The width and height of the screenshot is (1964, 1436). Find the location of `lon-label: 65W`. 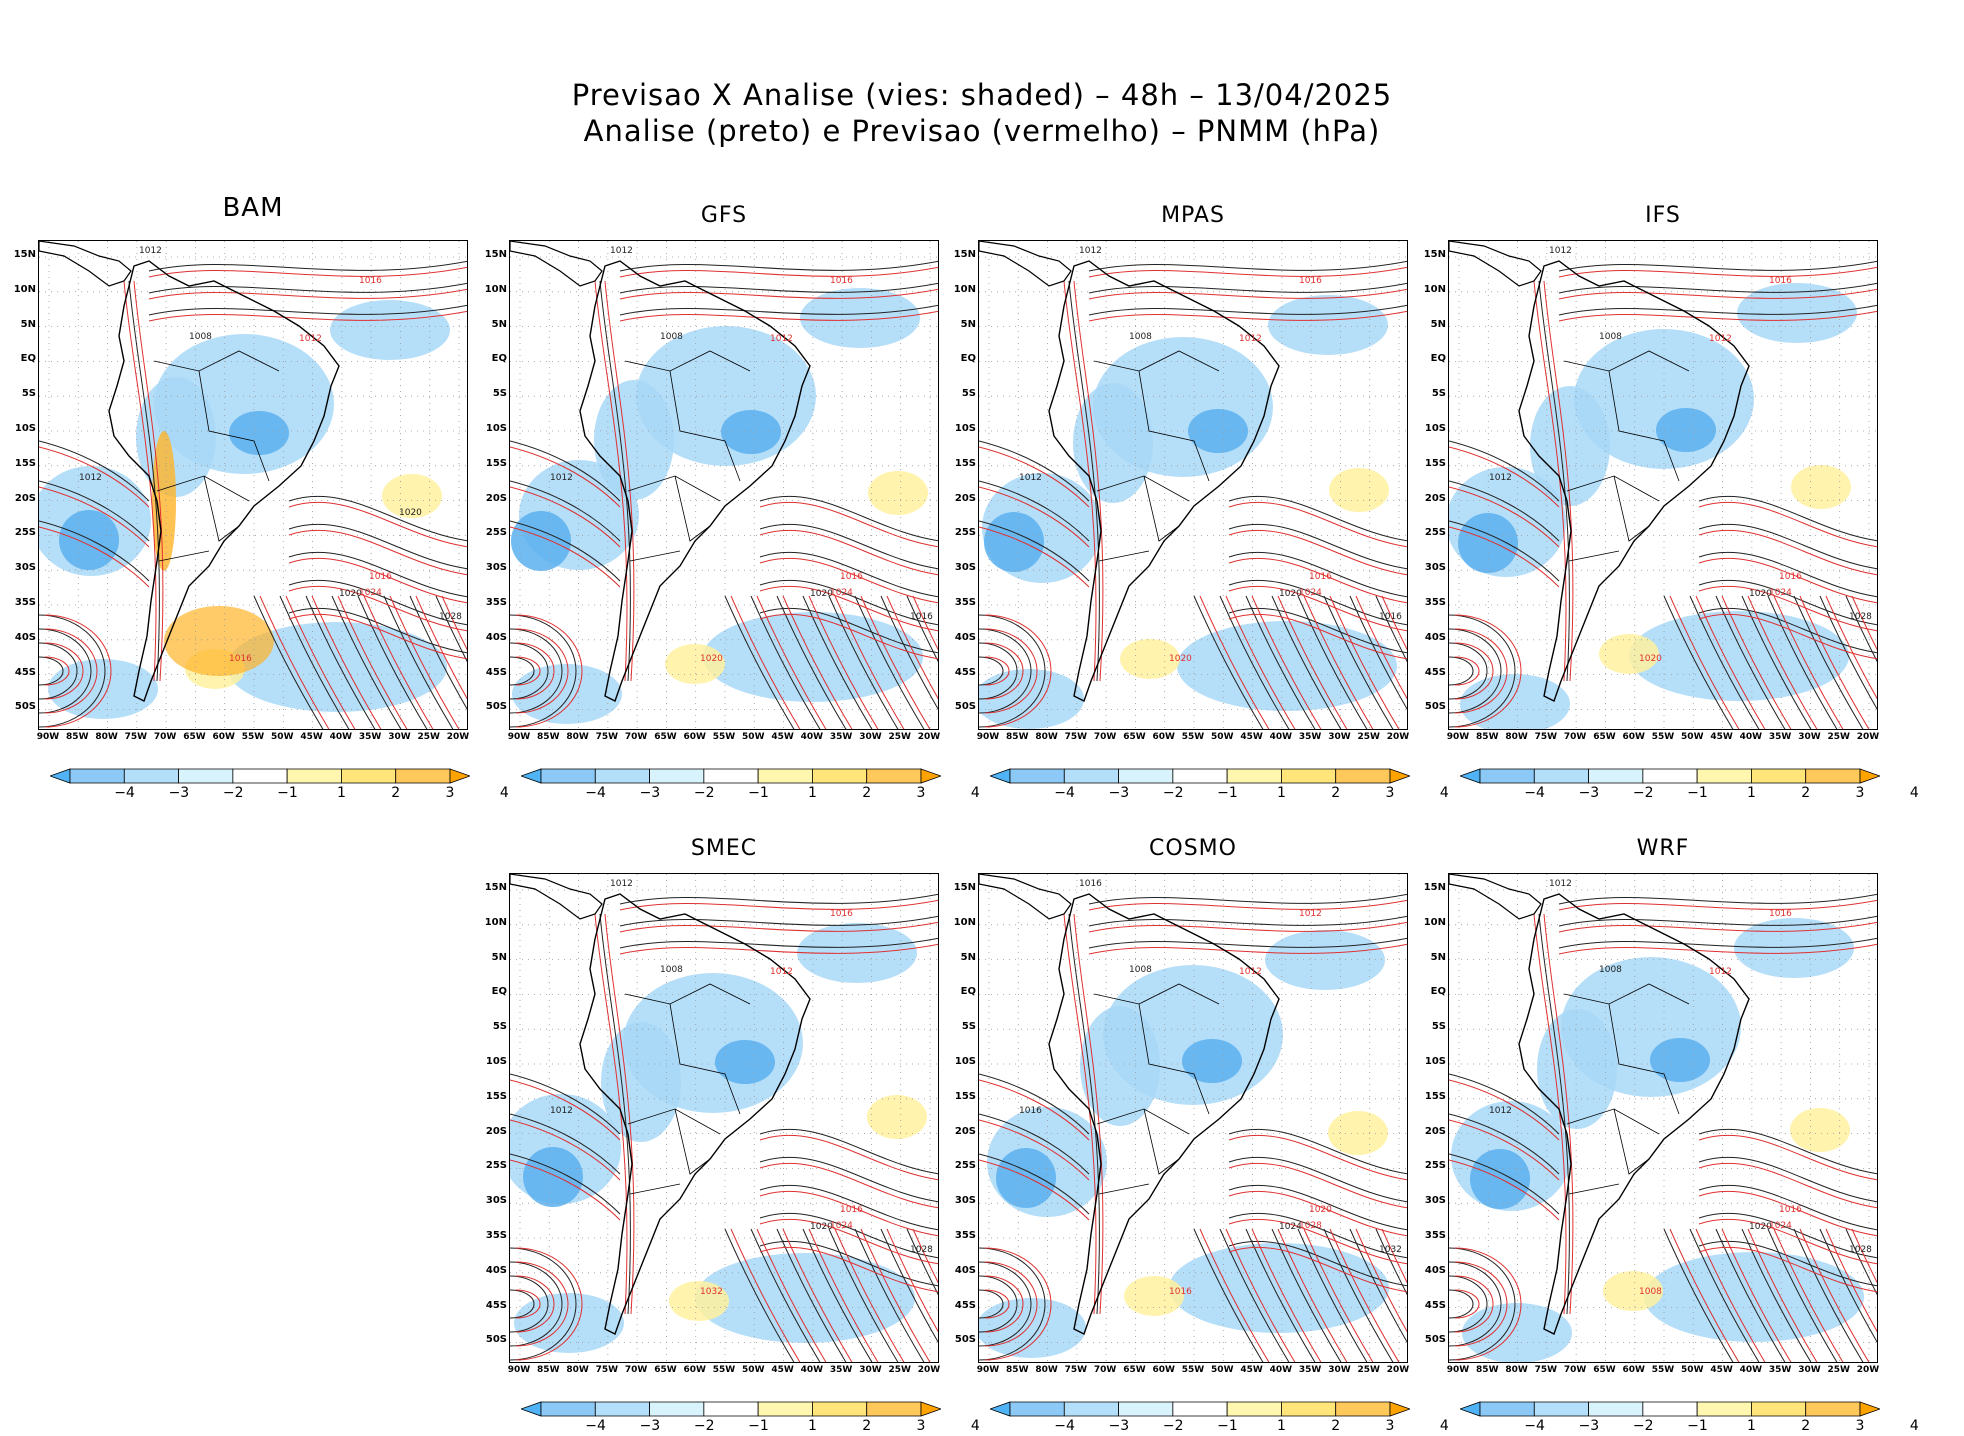

lon-label: 65W is located at coordinates (194, 737).